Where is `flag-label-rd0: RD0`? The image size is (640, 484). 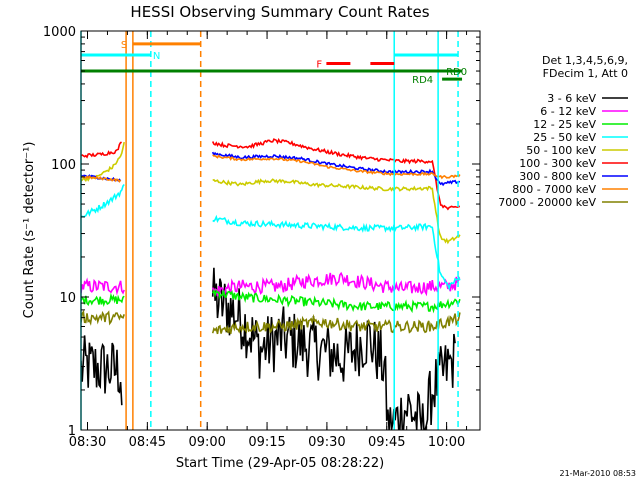 flag-label-rd0: RD0 is located at coordinates (456, 72).